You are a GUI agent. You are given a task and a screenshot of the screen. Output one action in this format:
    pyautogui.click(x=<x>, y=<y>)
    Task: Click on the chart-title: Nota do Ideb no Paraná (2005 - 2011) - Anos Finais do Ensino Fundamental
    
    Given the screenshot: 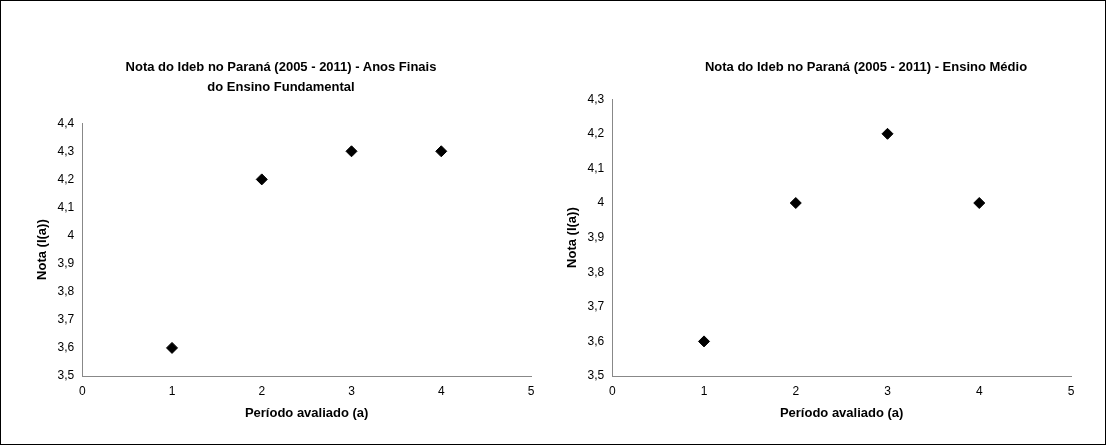 What is the action you would take?
    pyautogui.click(x=281, y=77)
    